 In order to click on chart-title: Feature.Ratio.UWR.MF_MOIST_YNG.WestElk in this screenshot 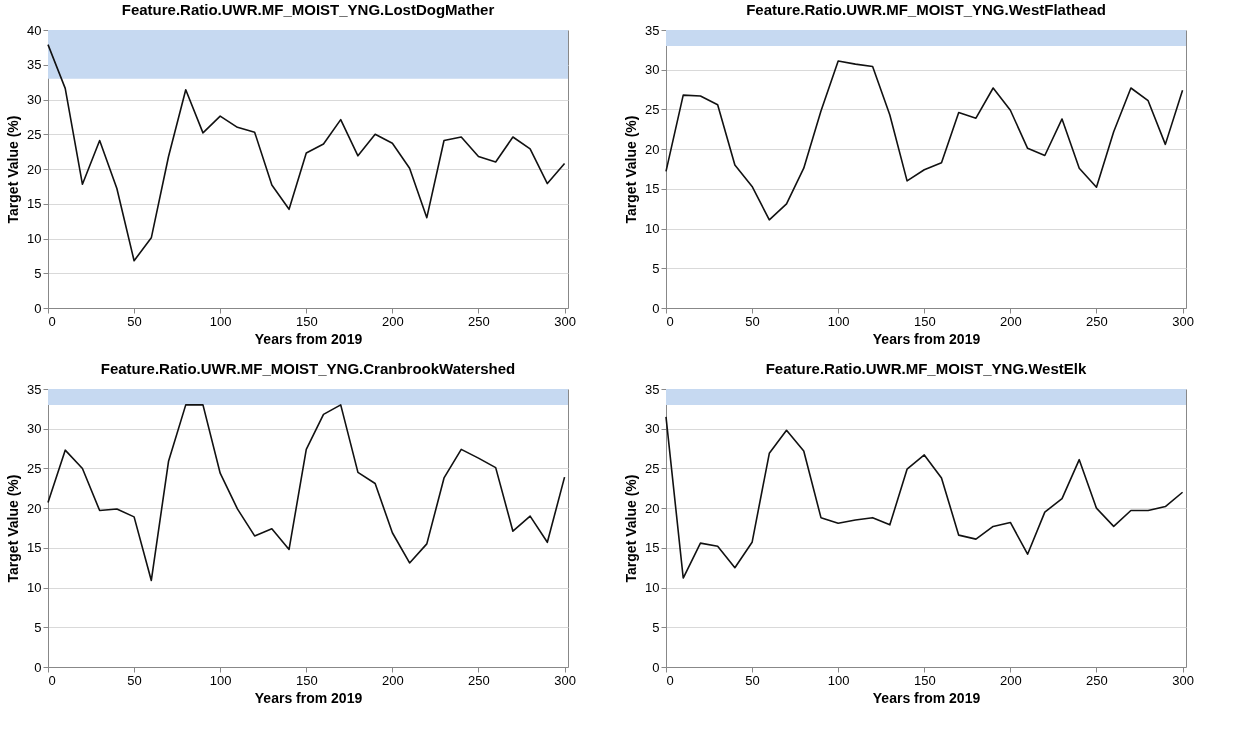, I will do `click(926, 368)`.